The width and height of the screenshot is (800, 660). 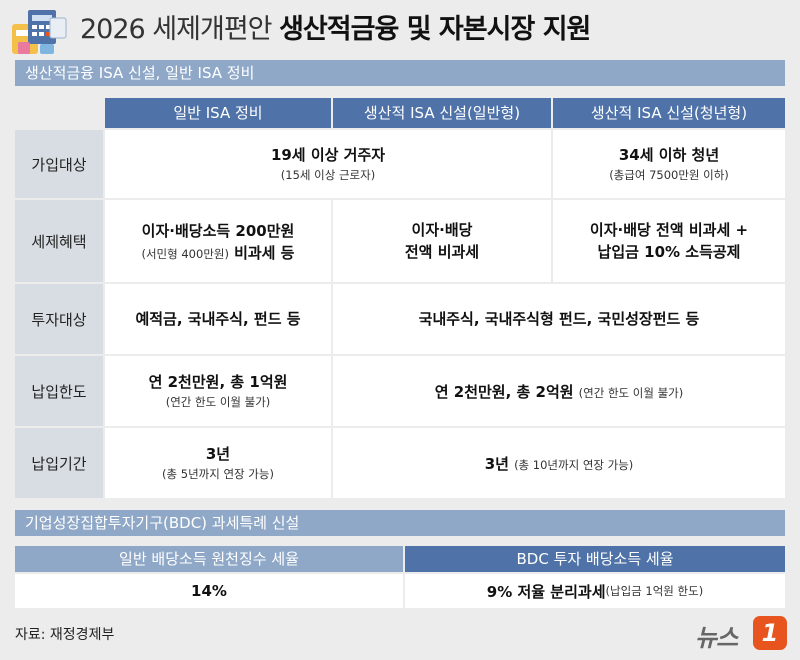 I want to click on period-merged-sub: (총 10년까지 연장 가능), so click(x=574, y=464).